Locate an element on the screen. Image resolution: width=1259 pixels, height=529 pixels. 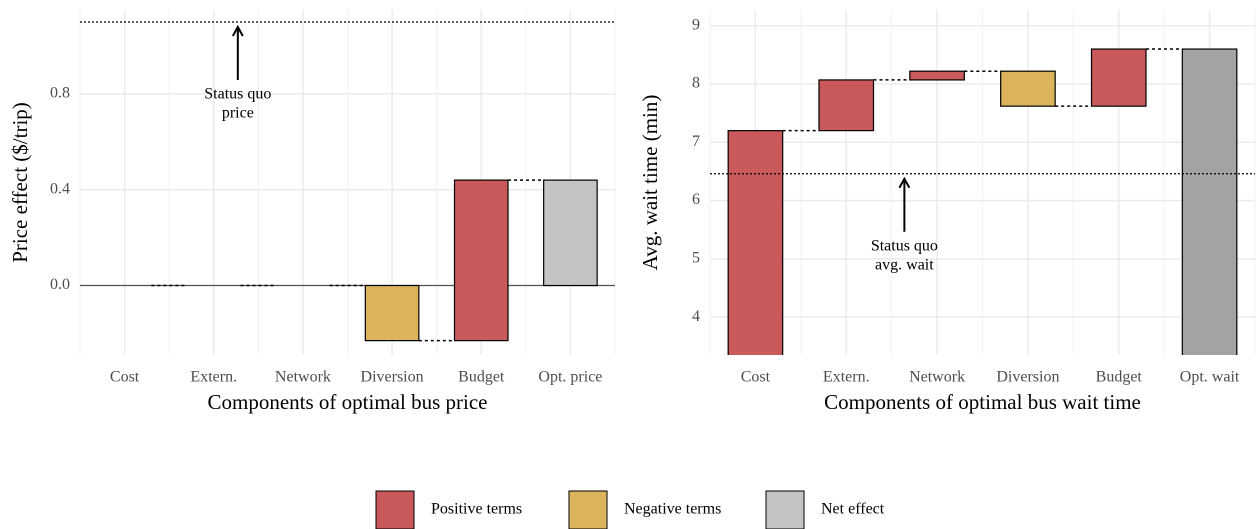
legend-label: Net effect is located at coordinates (853, 509).